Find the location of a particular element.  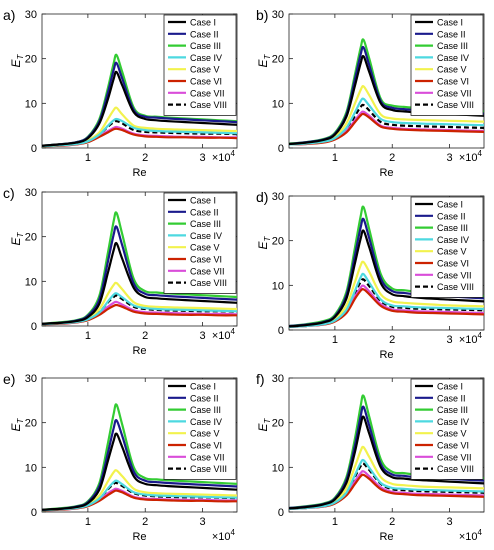

panel-label: f) is located at coordinates (260, 379).